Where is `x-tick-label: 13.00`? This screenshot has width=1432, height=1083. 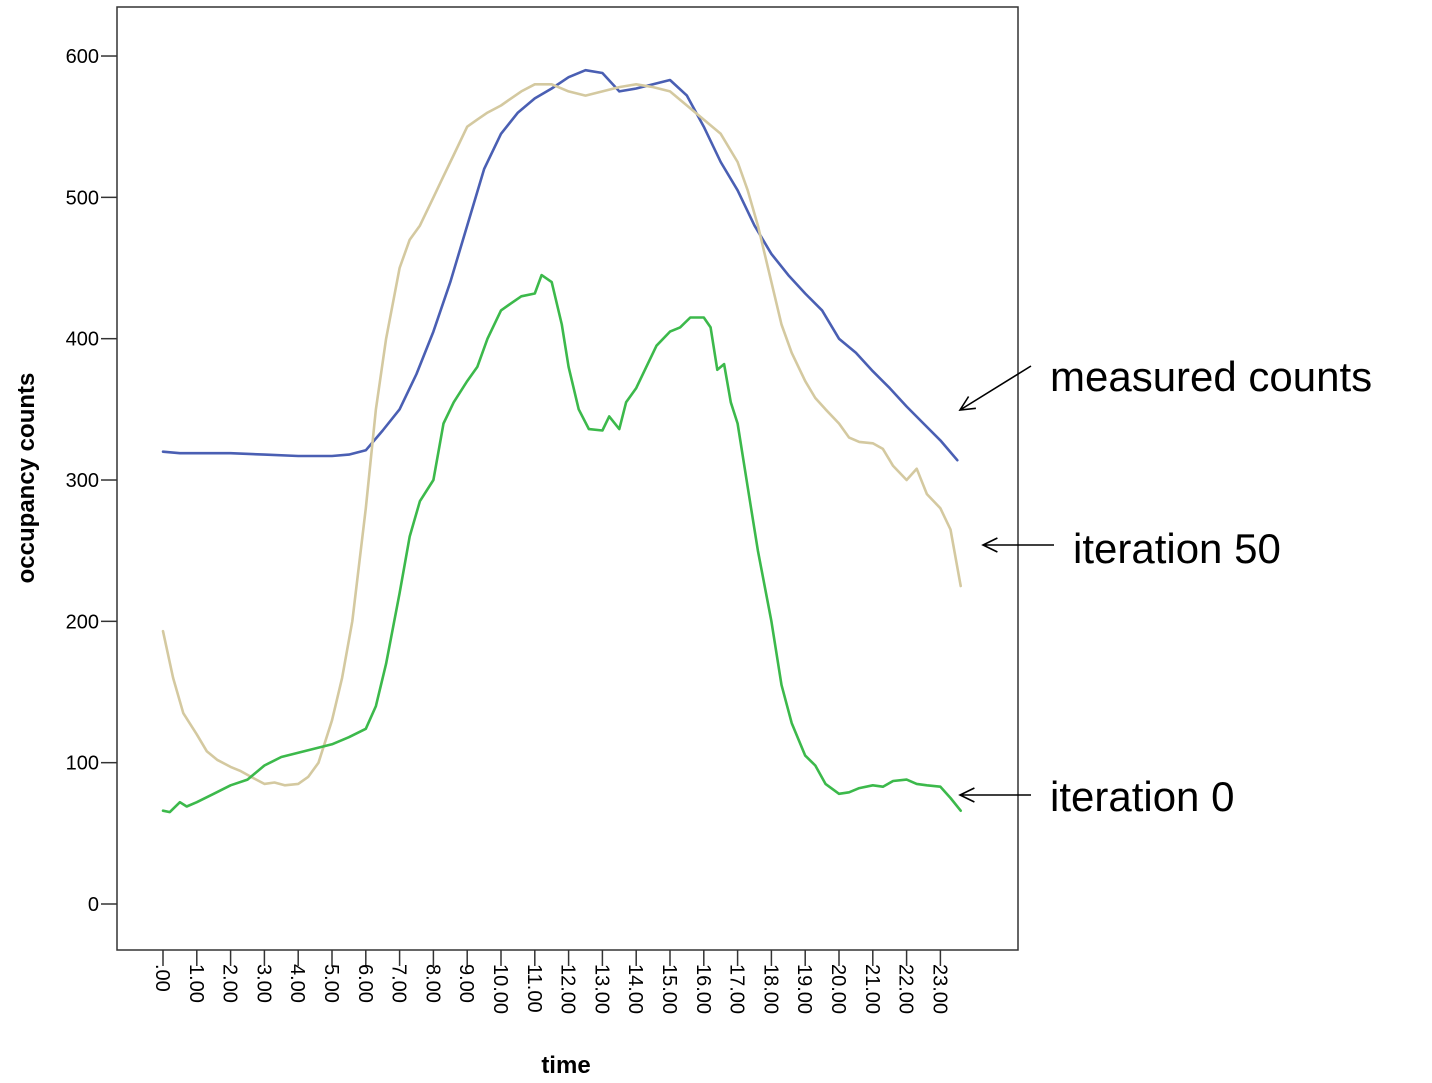 x-tick-label: 13.00 is located at coordinates (601, 989).